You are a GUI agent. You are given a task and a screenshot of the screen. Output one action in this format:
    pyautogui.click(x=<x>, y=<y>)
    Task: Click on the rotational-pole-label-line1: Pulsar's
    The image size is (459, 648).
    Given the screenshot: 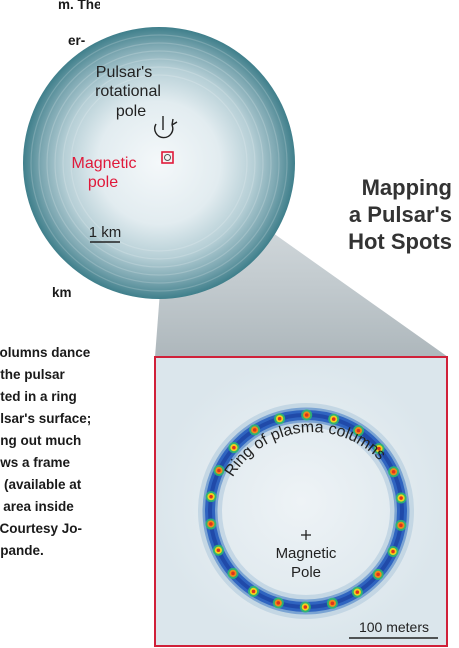 What is the action you would take?
    pyautogui.click(x=124, y=72)
    